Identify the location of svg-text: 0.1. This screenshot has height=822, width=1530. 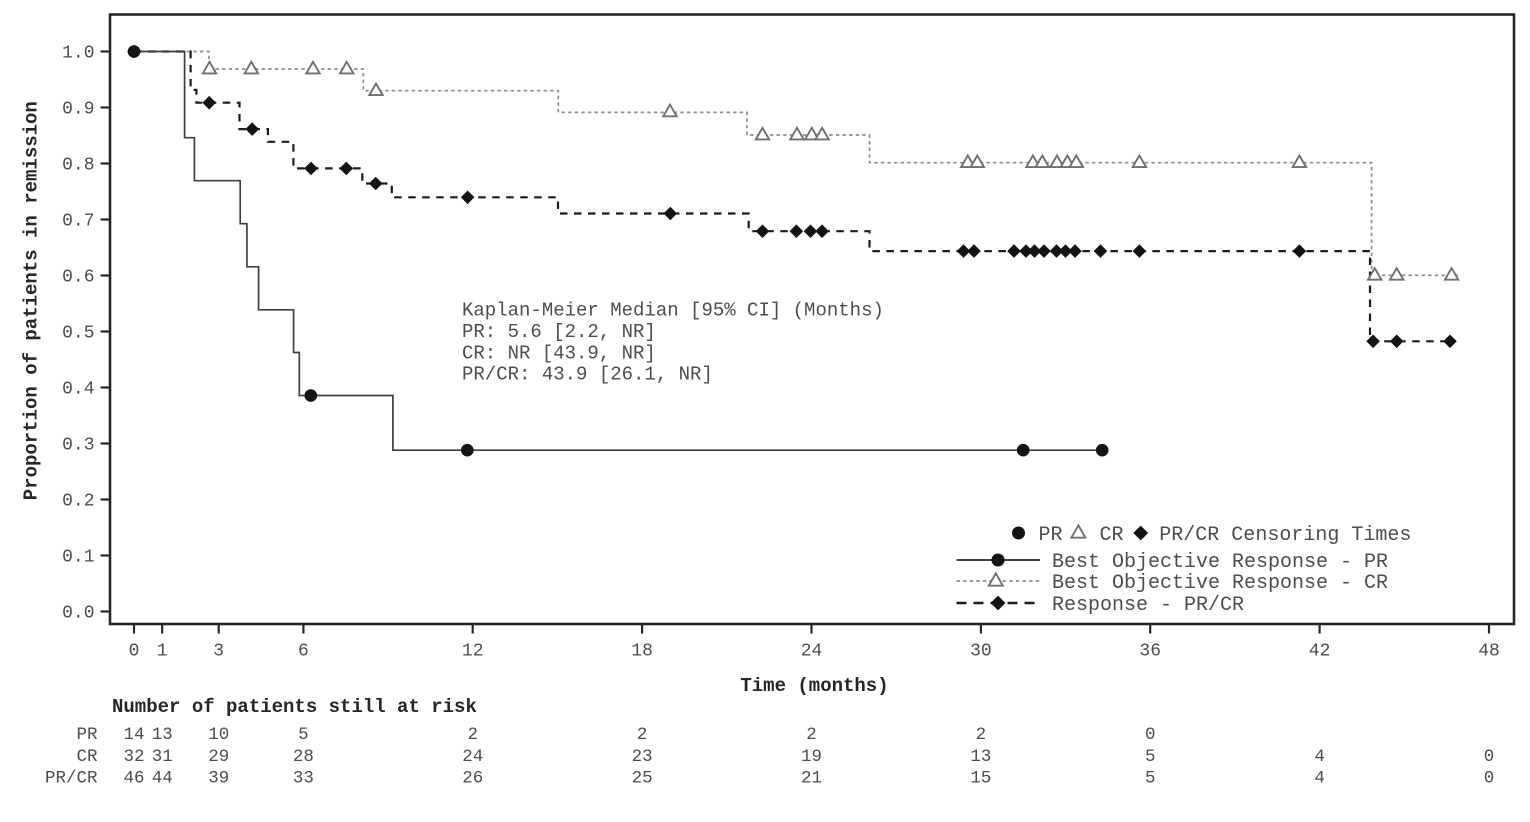
(78, 558).